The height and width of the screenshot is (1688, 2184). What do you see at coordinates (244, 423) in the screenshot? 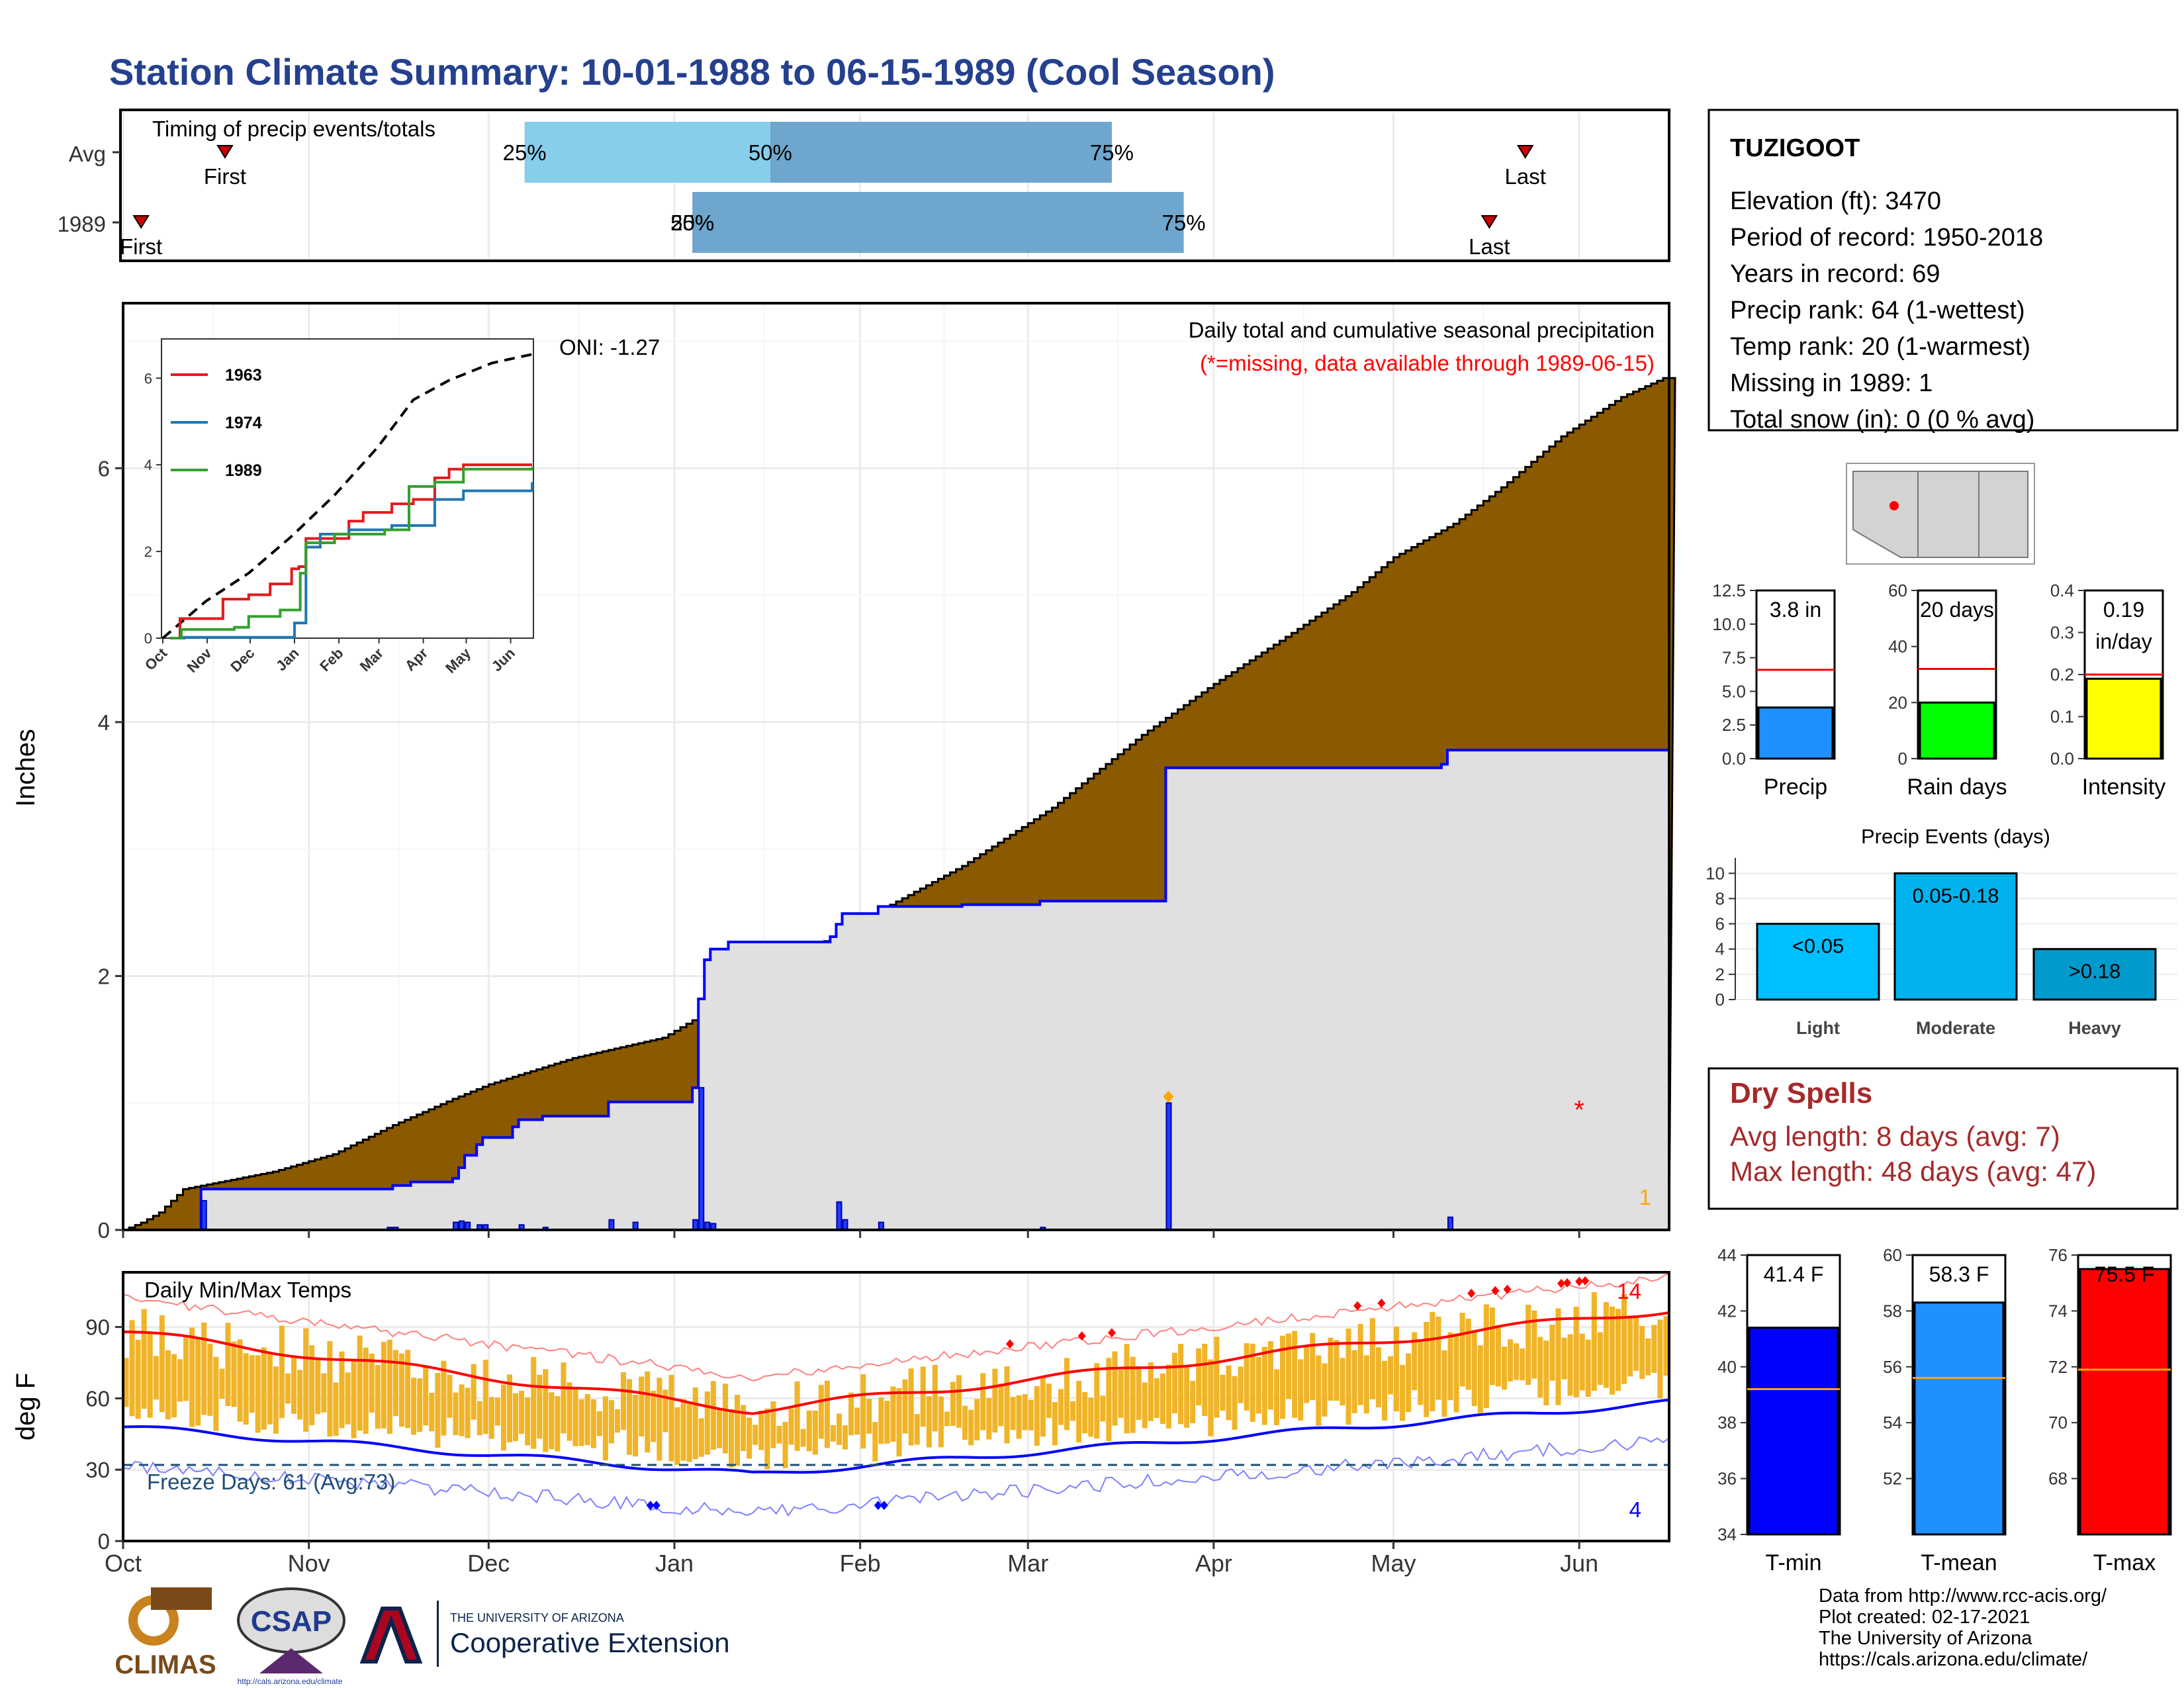
I see `inset-legend-label: 1974` at bounding box center [244, 423].